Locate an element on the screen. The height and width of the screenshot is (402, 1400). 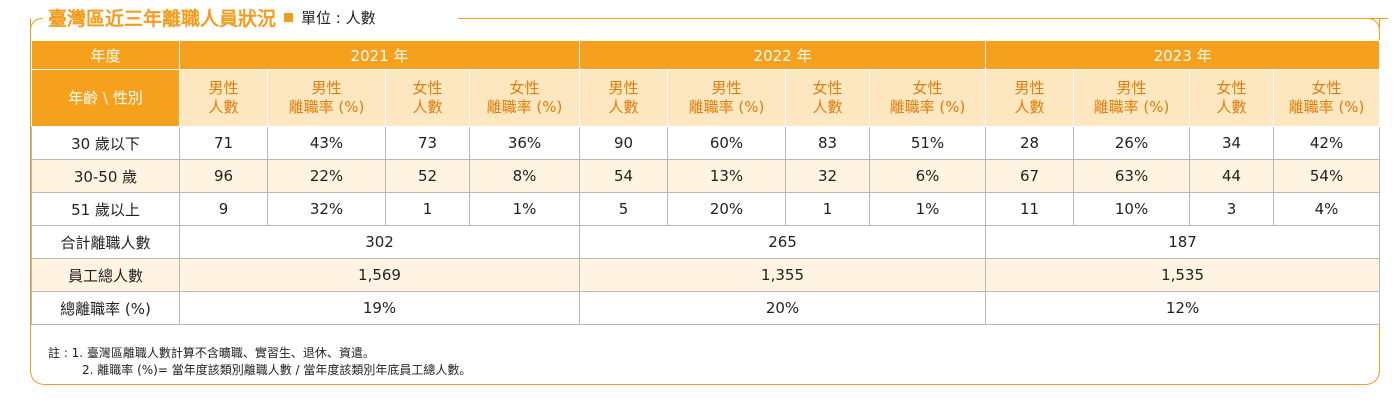
year-header-row: 年度 2021 年 2022 年 2023 年 is located at coordinates (706, 55).